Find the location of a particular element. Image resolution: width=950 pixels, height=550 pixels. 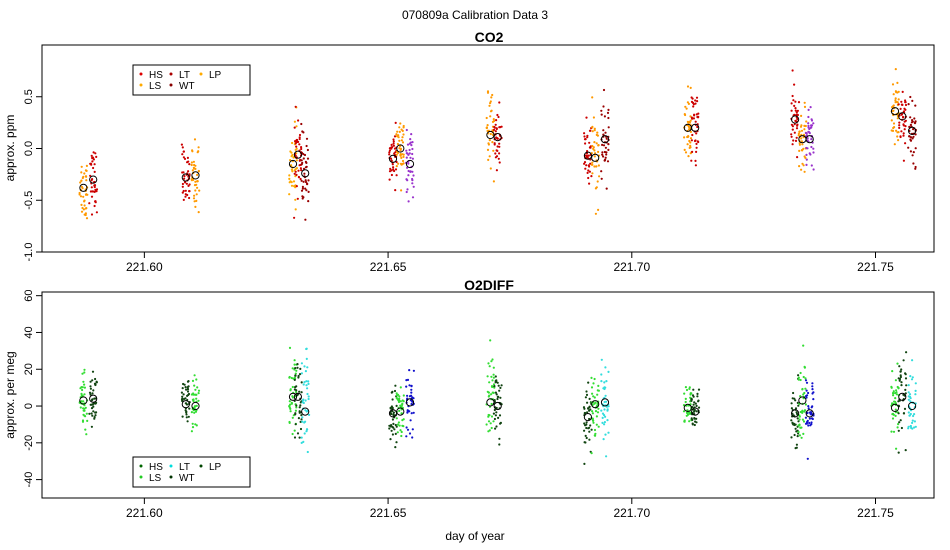

o2diff-ytick-label: 20 is located at coordinates (29, 369).